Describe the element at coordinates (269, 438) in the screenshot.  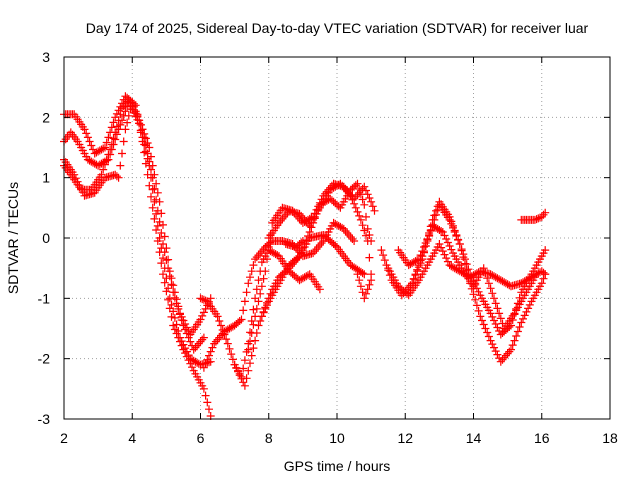
I see `x-tick-label: 8` at that location.